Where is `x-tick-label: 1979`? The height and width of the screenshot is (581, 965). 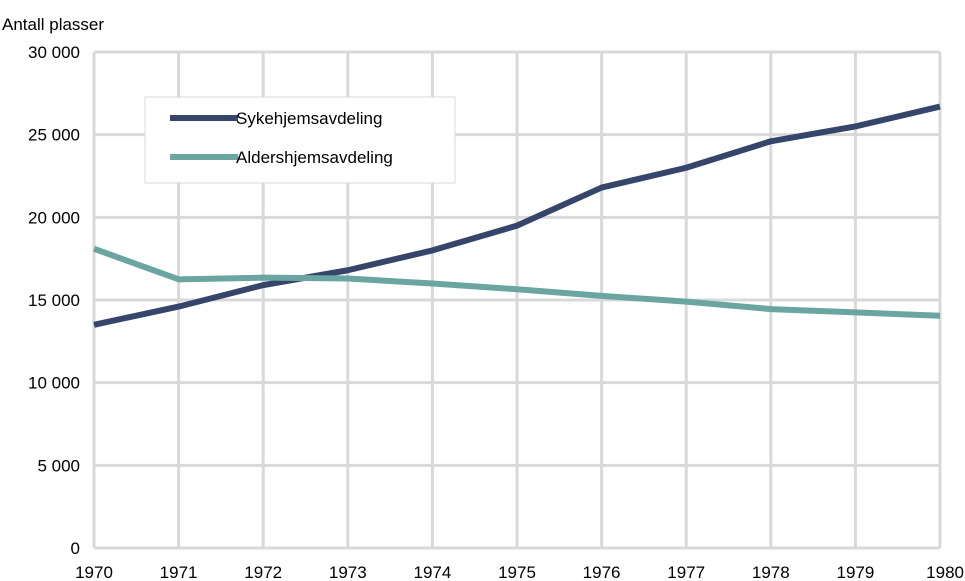 x-tick-label: 1979 is located at coordinates (855, 572).